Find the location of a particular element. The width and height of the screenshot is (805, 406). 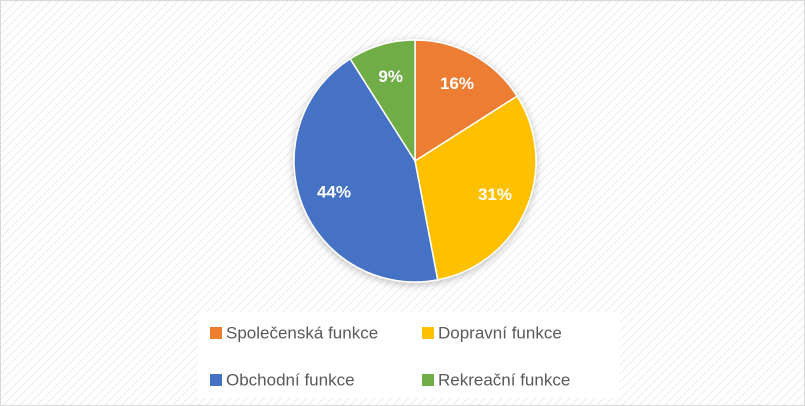

data-label: 44% is located at coordinates (334, 192).